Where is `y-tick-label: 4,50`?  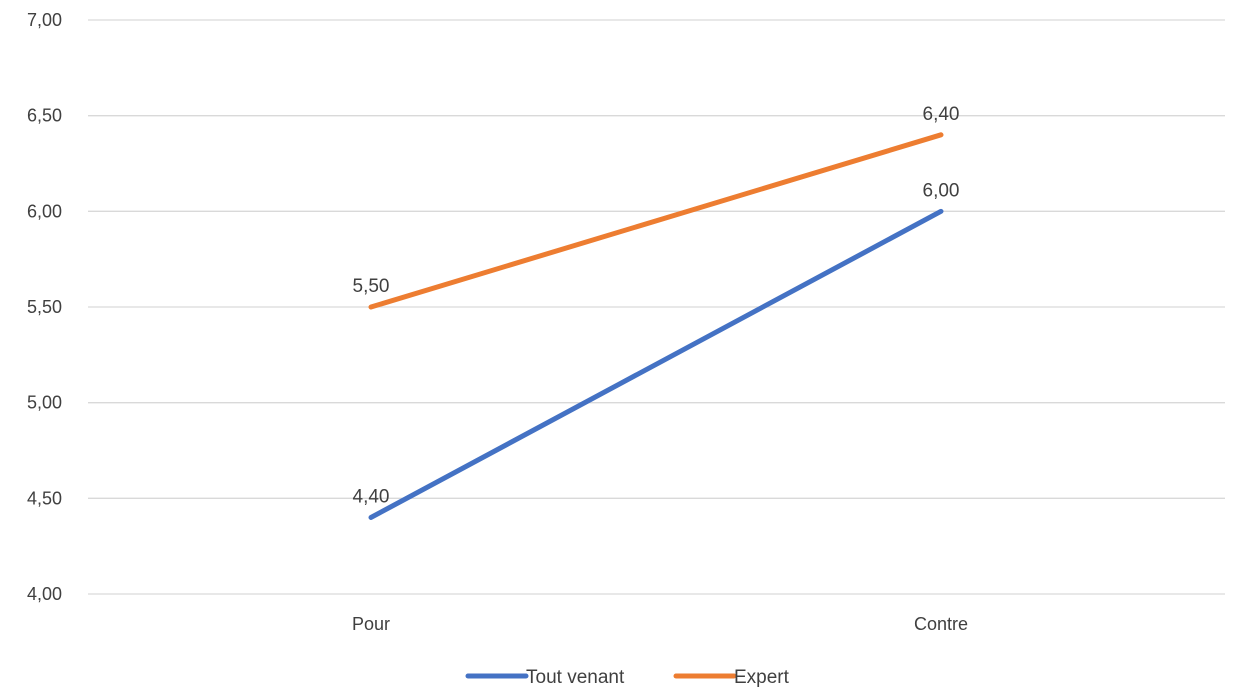 y-tick-label: 4,50 is located at coordinates (44, 498).